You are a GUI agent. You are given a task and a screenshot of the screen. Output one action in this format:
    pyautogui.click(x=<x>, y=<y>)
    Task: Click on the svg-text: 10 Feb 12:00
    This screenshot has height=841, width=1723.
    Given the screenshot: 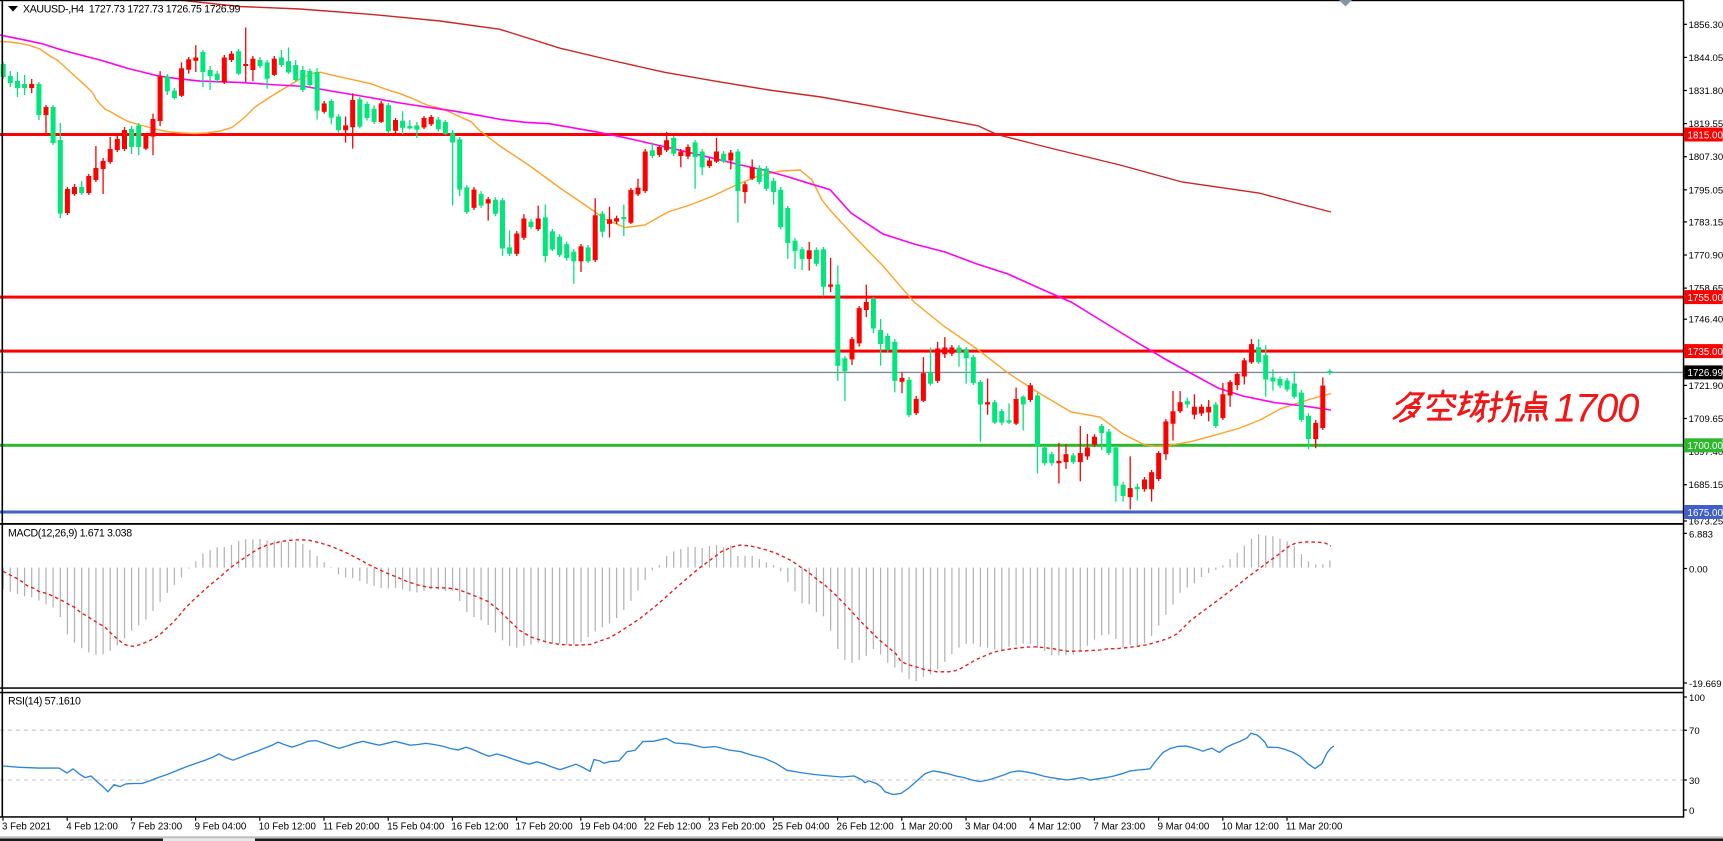 What is the action you would take?
    pyautogui.click(x=288, y=827)
    